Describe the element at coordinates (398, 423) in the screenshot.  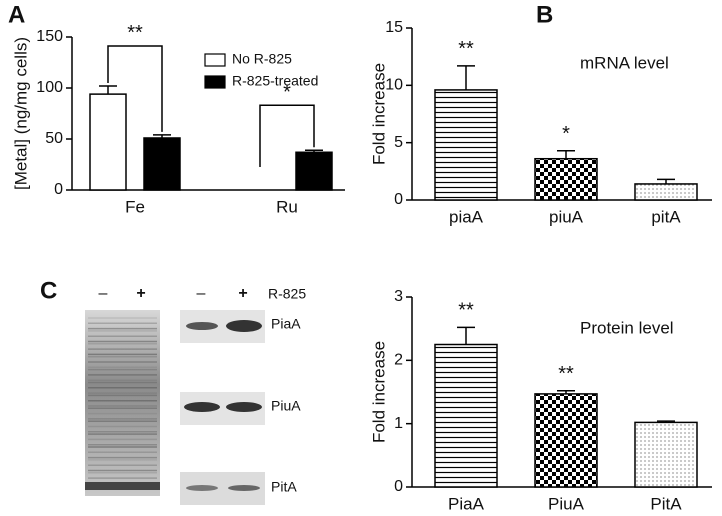
I see `y-tick-label: 1` at that location.